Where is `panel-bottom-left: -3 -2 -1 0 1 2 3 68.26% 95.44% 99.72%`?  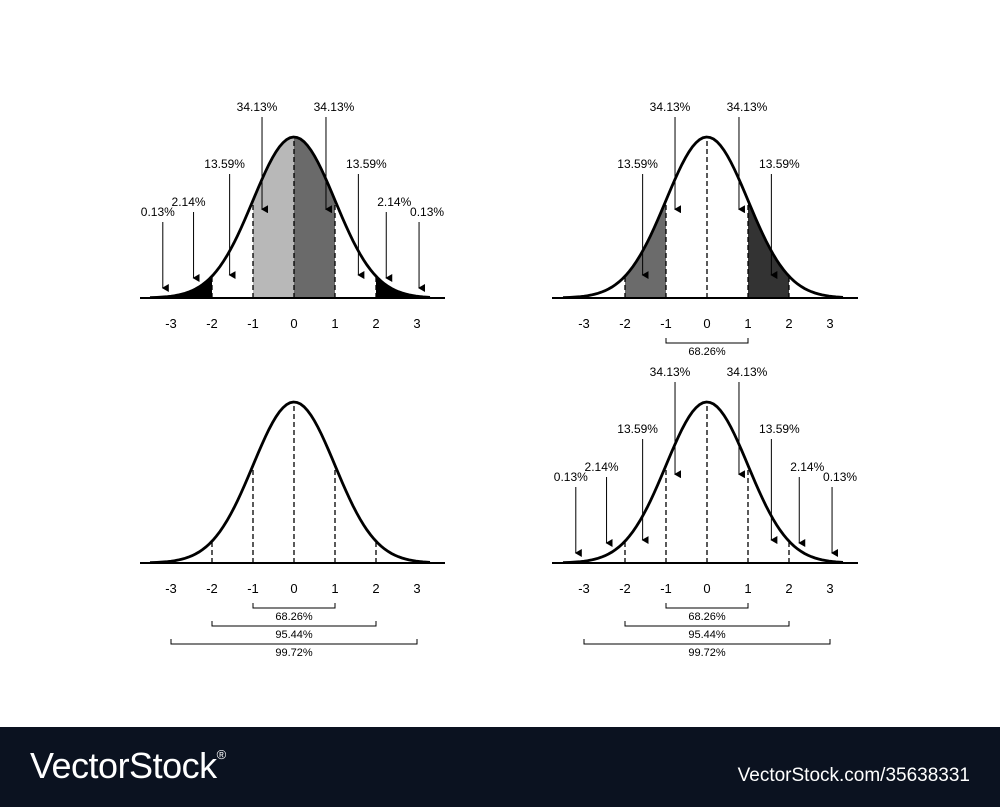
panel-bottom-left: -3 -2 -1 0 1 2 3 68.26% 95.44% 99.72% is located at coordinates (292, 529).